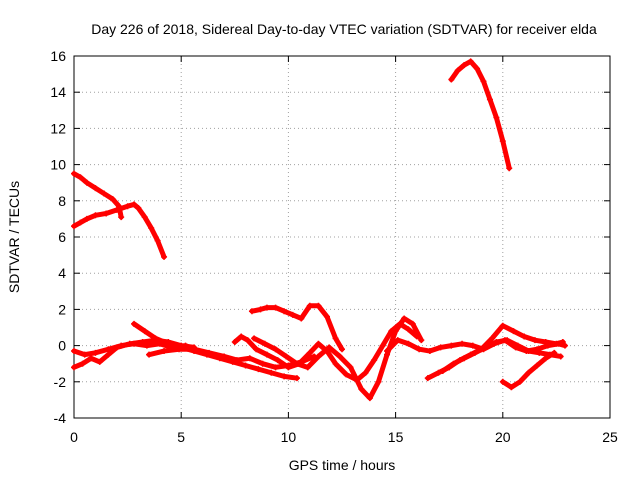 The width and height of the screenshot is (640, 480). Describe the element at coordinates (58, 165) in the screenshot. I see `y-tick-label: 10` at that location.